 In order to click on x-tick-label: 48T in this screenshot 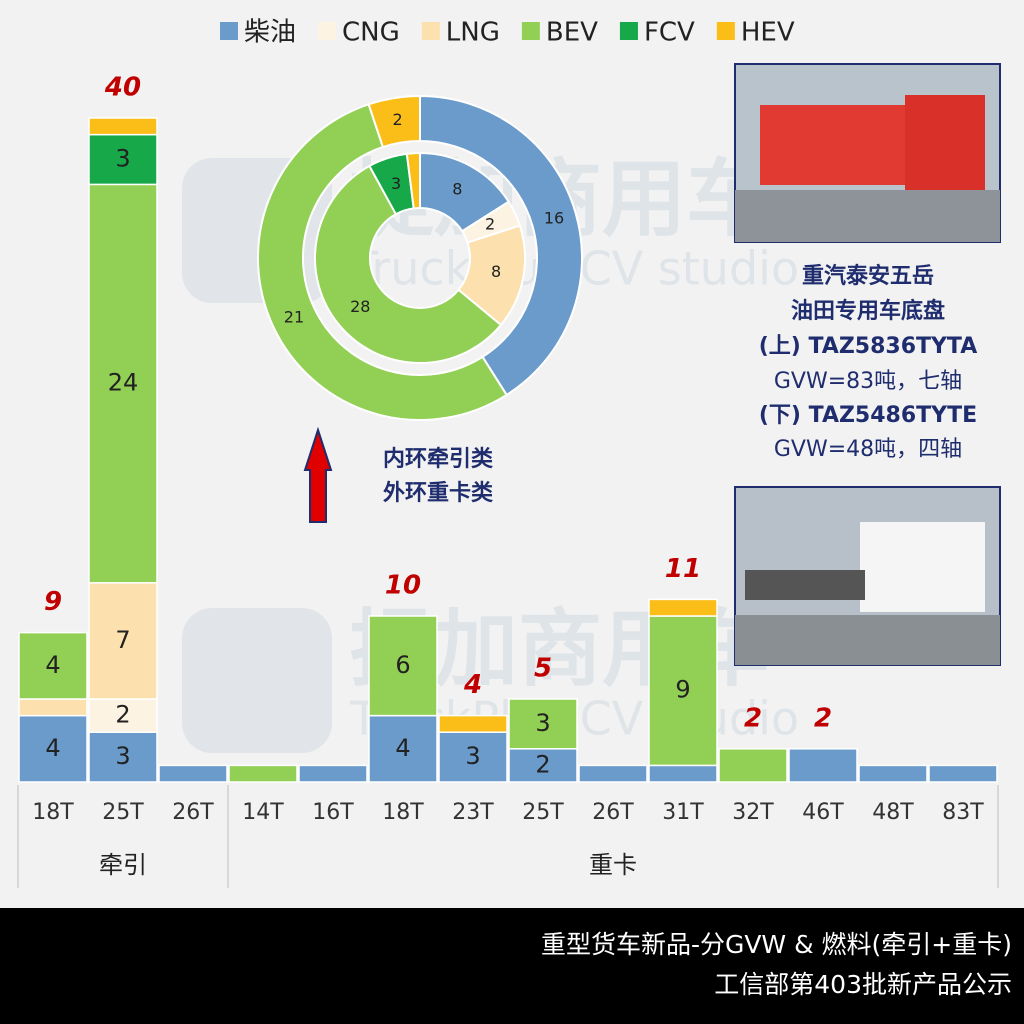, I will do `click(893, 812)`.